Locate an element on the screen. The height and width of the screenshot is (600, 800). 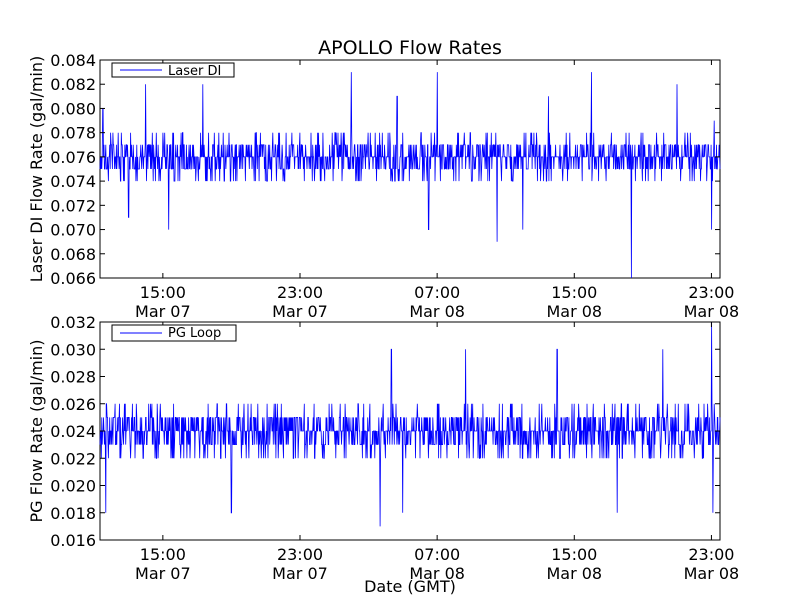
y-tick-label: 0.076 is located at coordinates (73, 157).